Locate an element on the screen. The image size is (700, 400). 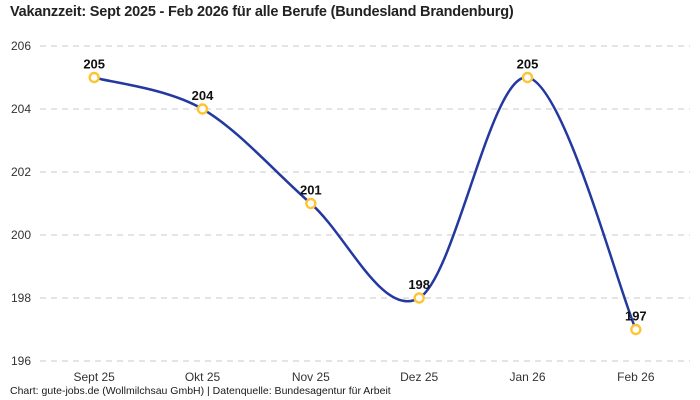
x-axis-tick-label: Okt 25 is located at coordinates (203, 377).